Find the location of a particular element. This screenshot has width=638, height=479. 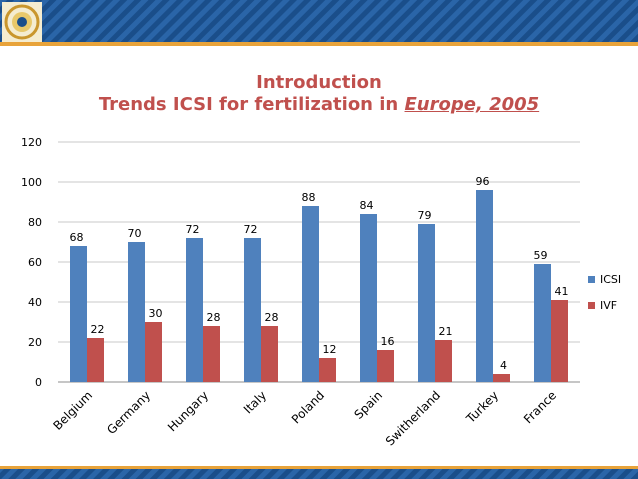

header-band is located at coordinates (319, 23).